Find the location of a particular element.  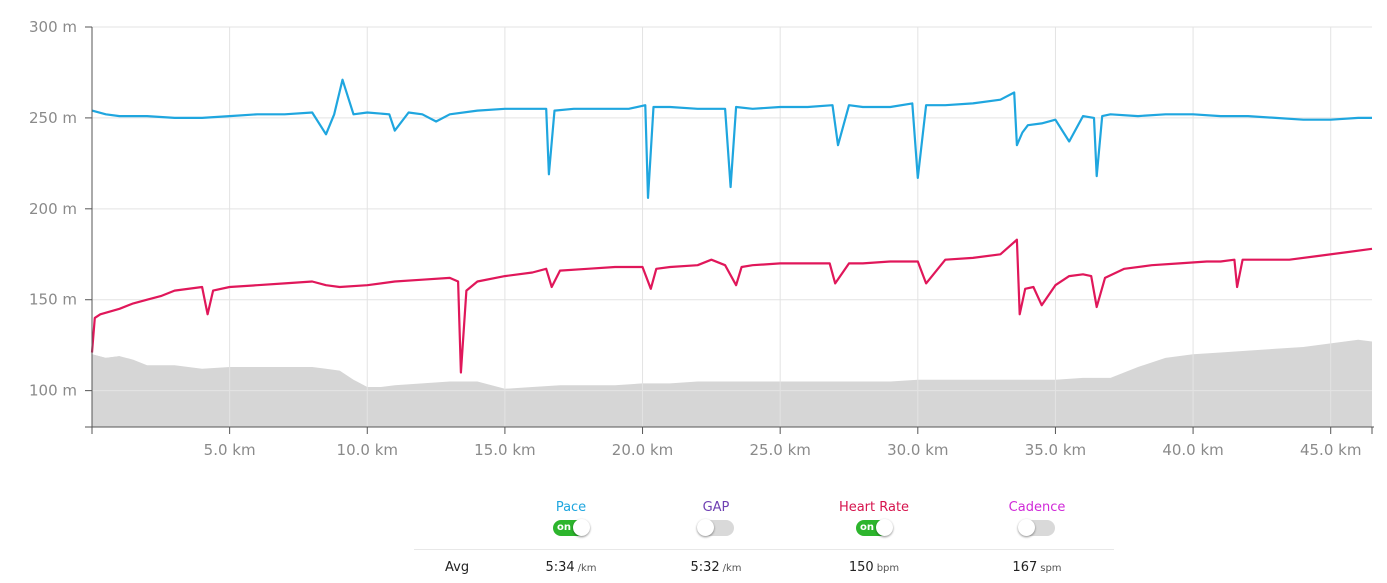

legend-pace-label: Pace is located at coordinates (571, 507).